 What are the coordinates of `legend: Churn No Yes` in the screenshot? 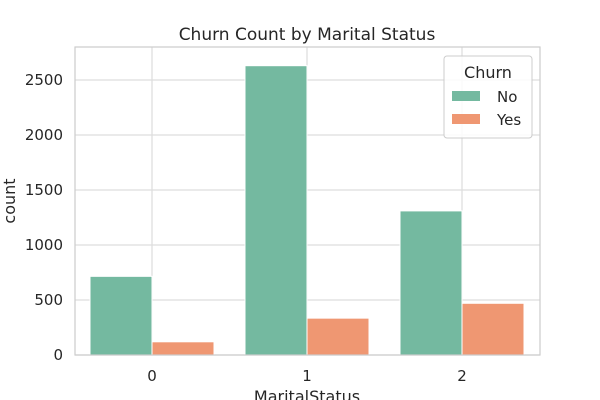 It's located at (488, 97).